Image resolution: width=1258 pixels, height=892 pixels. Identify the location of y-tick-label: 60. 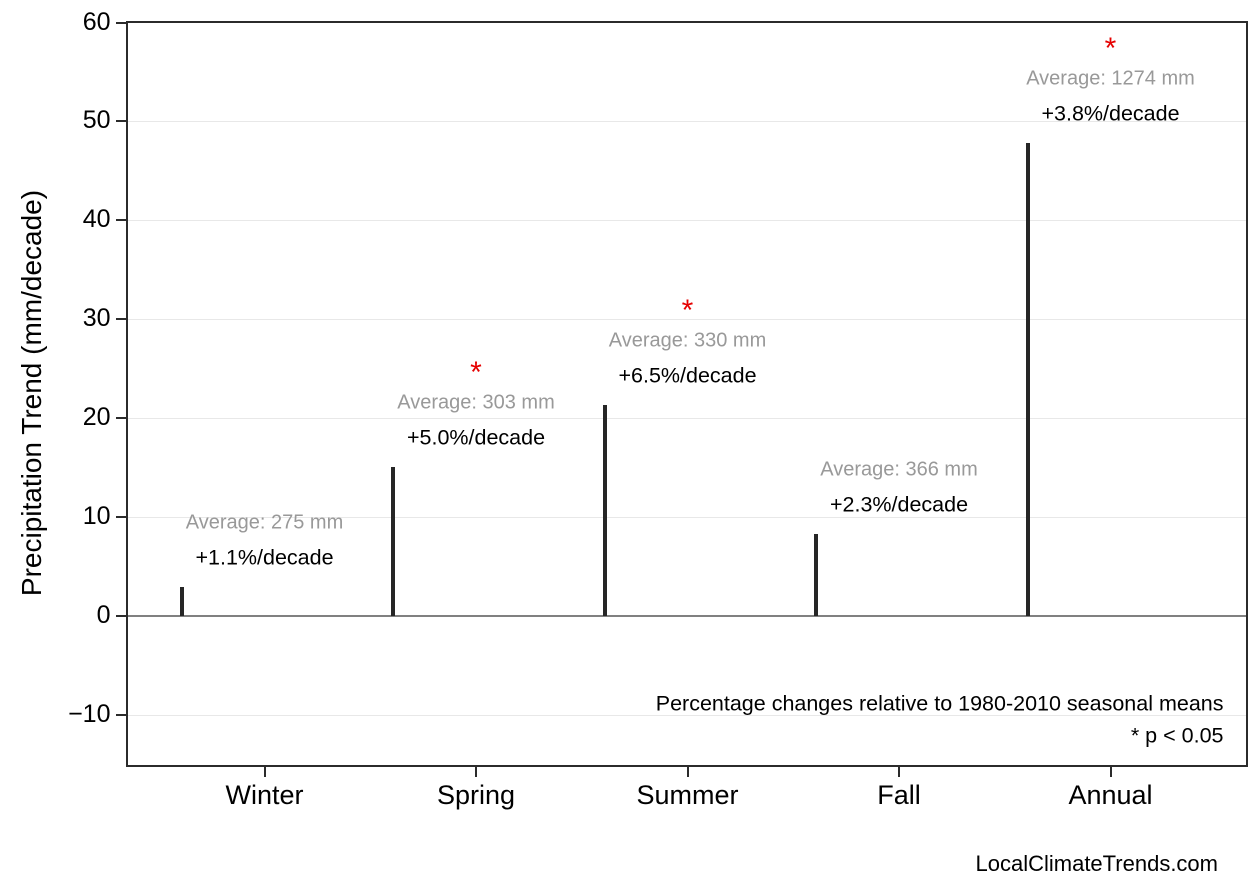
(96, 21).